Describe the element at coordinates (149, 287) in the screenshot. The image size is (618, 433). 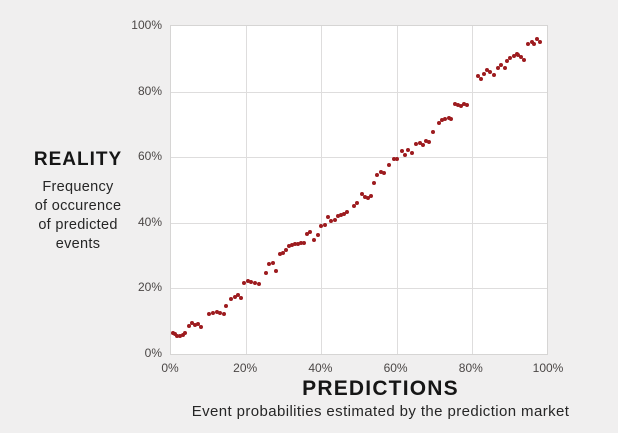
I see `y-tick-label-20: 20%` at that location.